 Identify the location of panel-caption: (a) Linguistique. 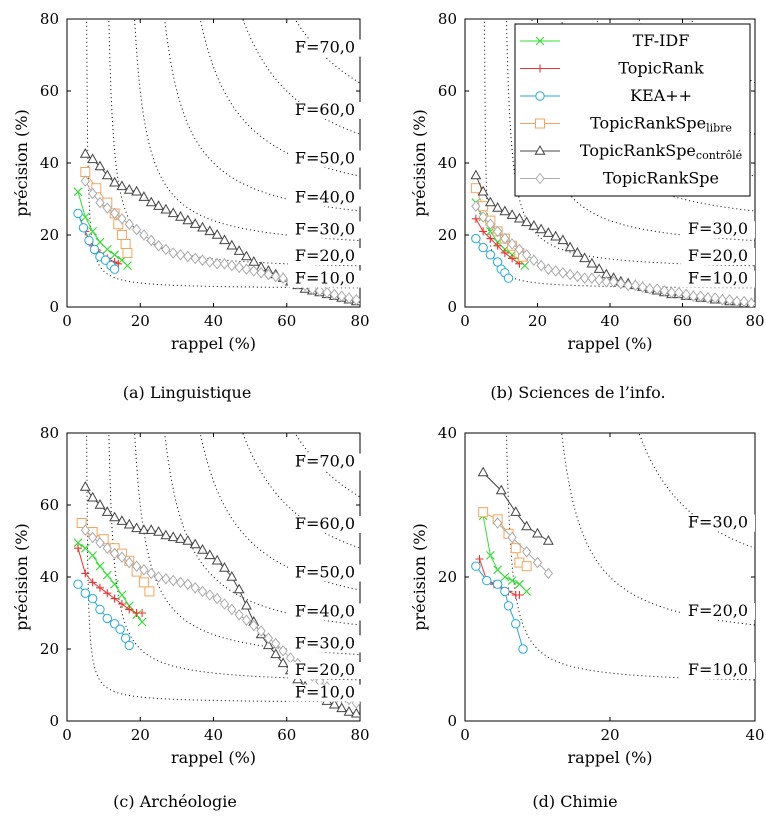
(187, 392).